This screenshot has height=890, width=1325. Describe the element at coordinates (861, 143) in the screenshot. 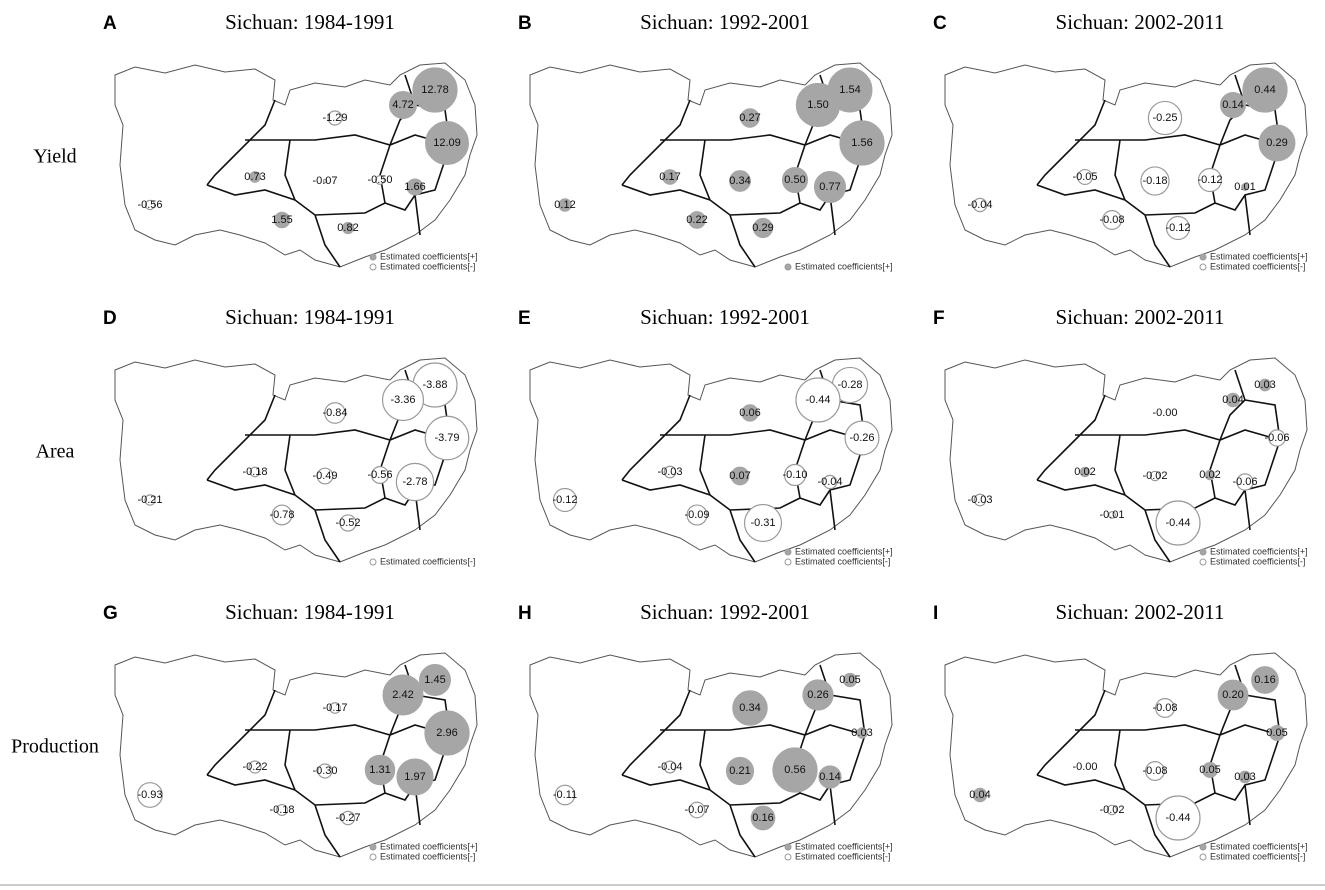

I see `value-label: 1.56` at that location.